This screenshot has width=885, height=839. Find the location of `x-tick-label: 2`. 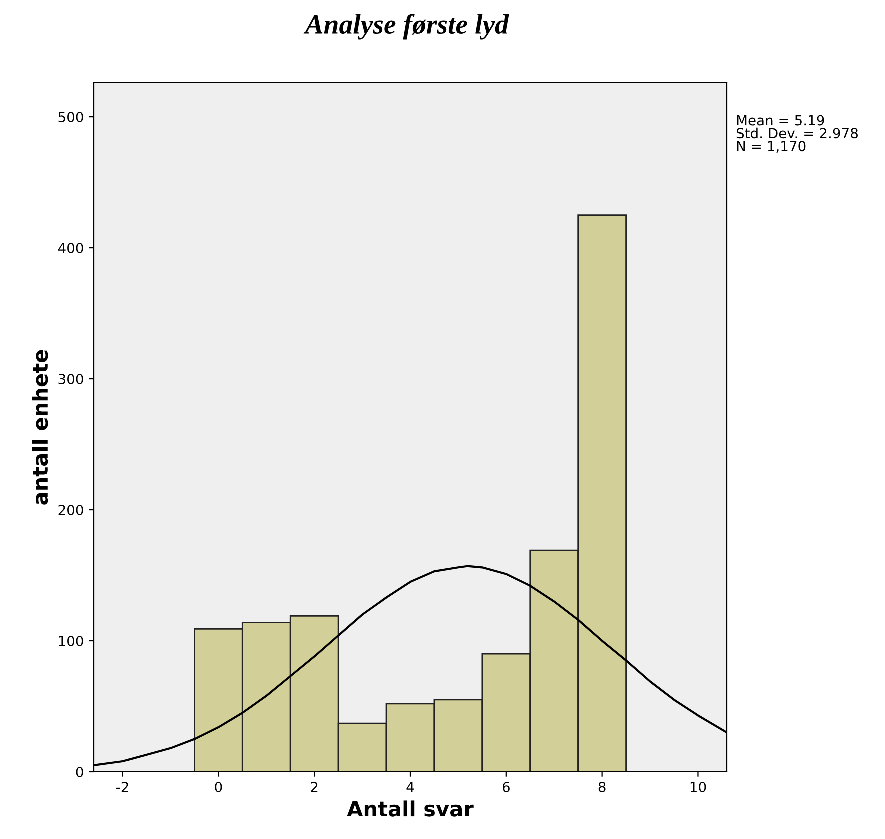

x-tick-label: 2 is located at coordinates (314, 787).